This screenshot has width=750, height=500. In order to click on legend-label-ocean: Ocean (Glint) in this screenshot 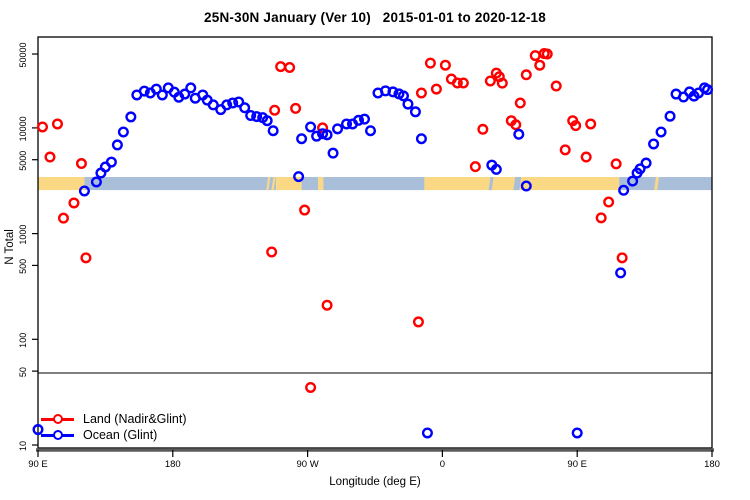, I will do `click(120, 435)`.